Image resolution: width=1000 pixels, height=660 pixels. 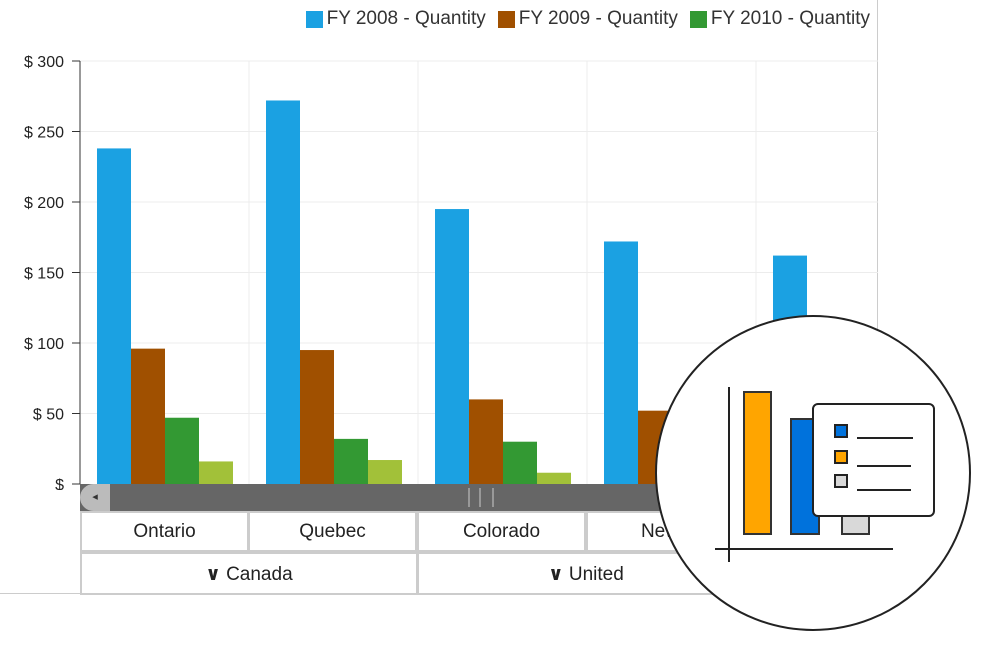 What do you see at coordinates (481, 497) in the screenshot?
I see `scroll-thumb-grip` at bounding box center [481, 497].